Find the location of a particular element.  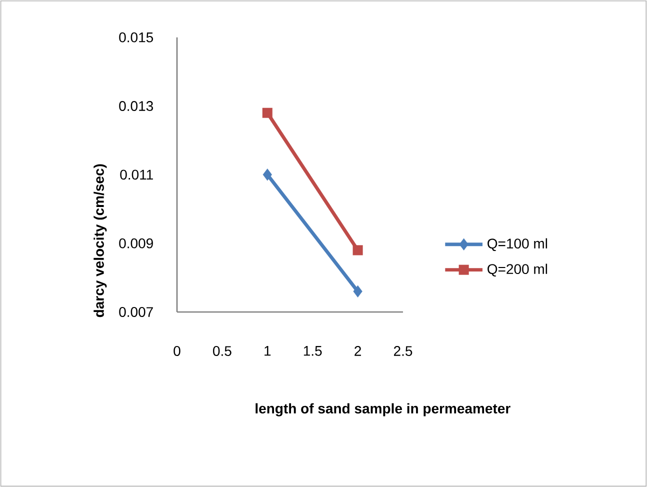

x-tick-label: 1 is located at coordinates (267, 351).